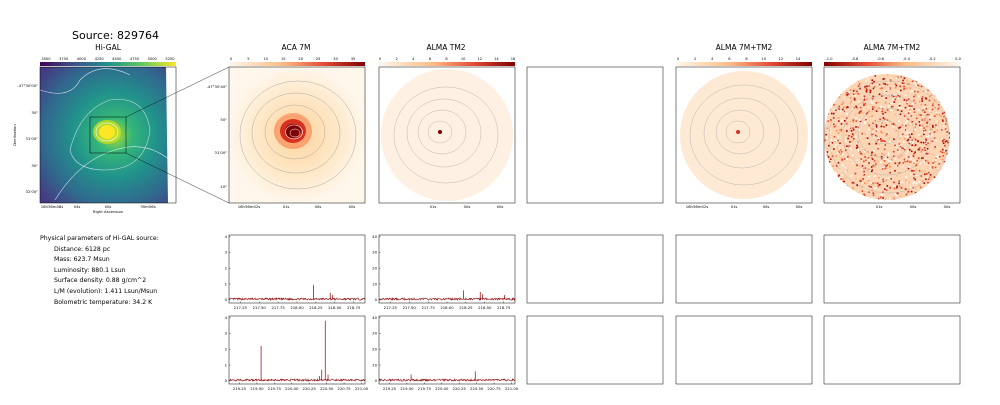 Image resolution: width=1000 pixels, height=405 pixels. I want to click on params-heading: Physical parameters of Hi-GAL source:, so click(99, 238).